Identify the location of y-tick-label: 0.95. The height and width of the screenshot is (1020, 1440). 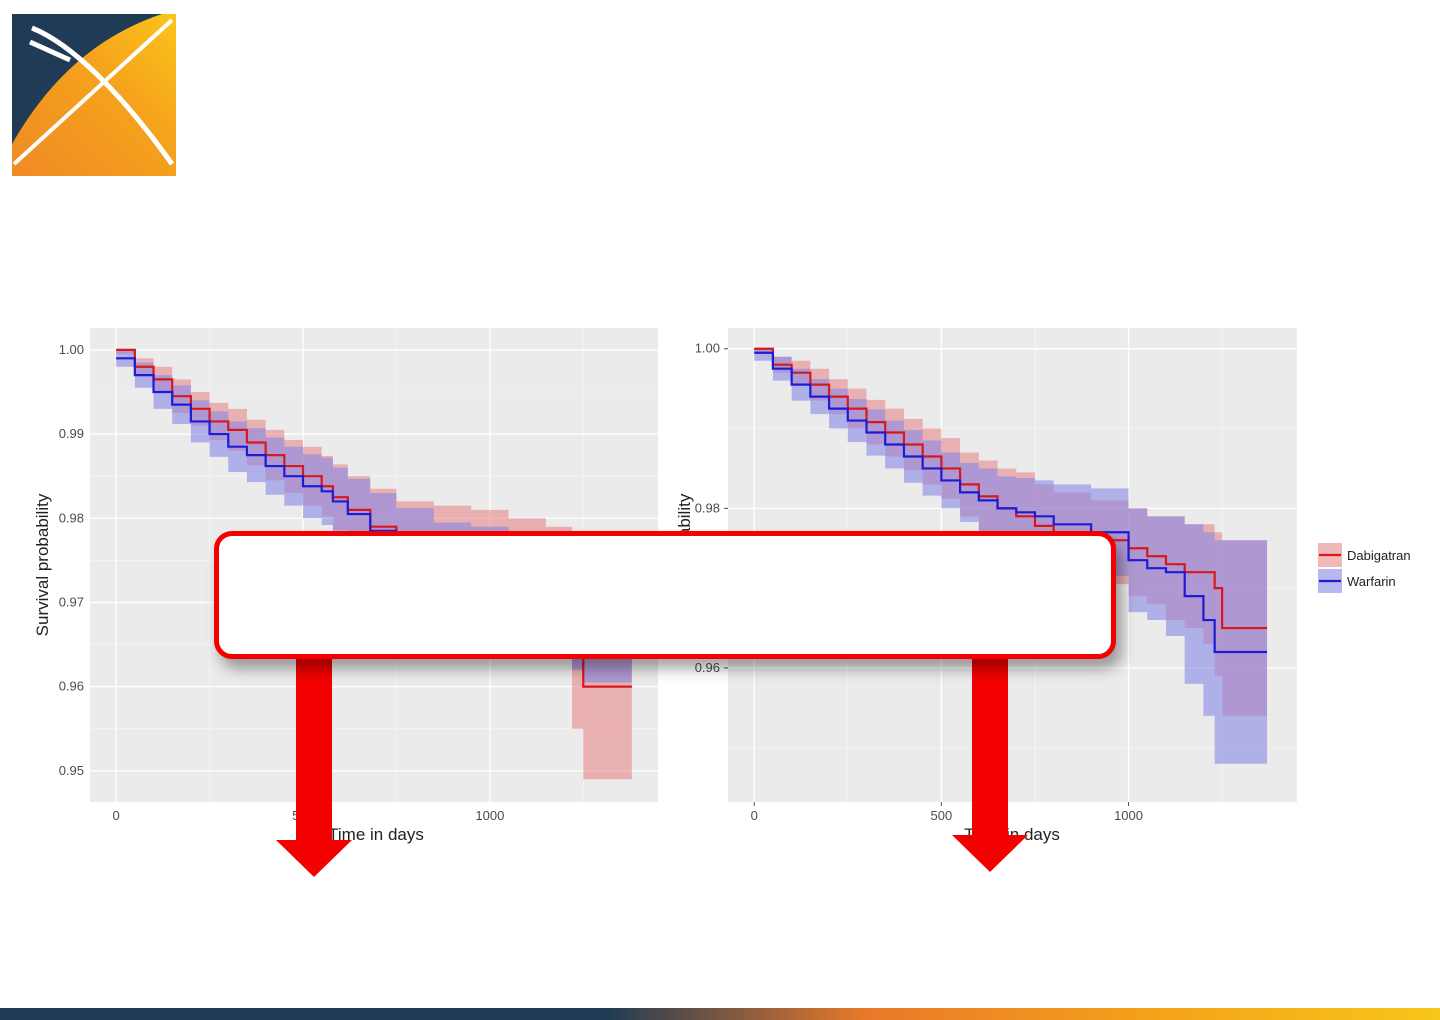
(71, 770).